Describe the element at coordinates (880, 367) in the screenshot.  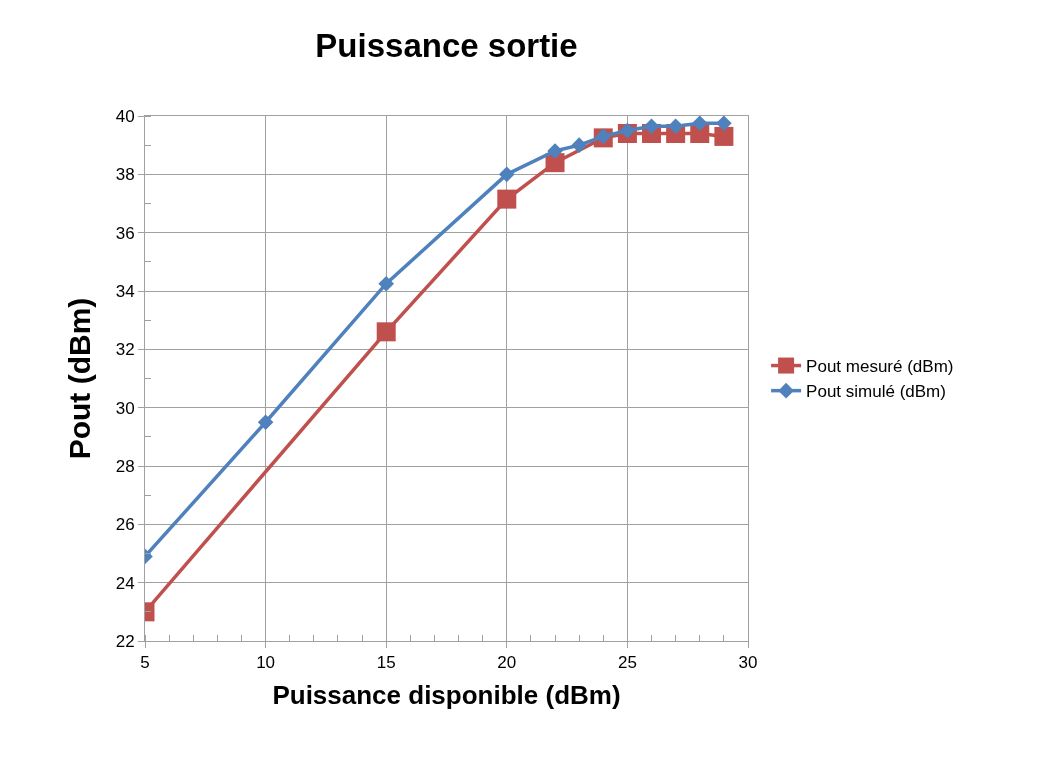
I see `legend-label: Pout mesuré (dBm)` at that location.